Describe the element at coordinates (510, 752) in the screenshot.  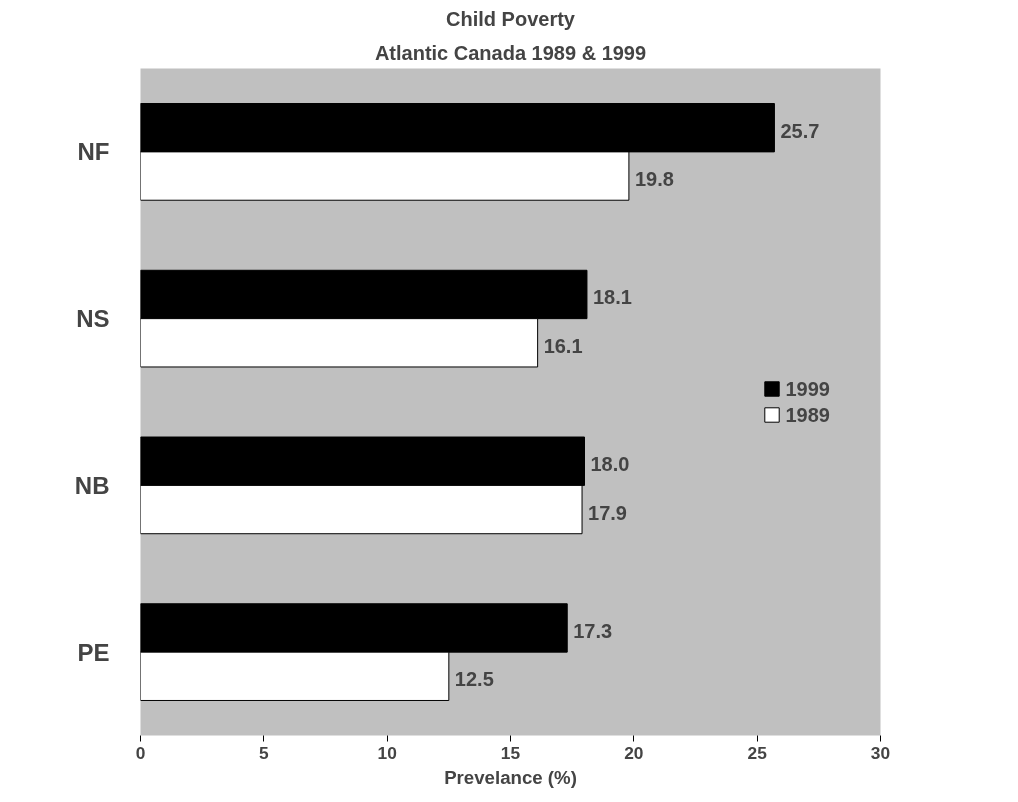
I see `x-tick-label: 15` at that location.